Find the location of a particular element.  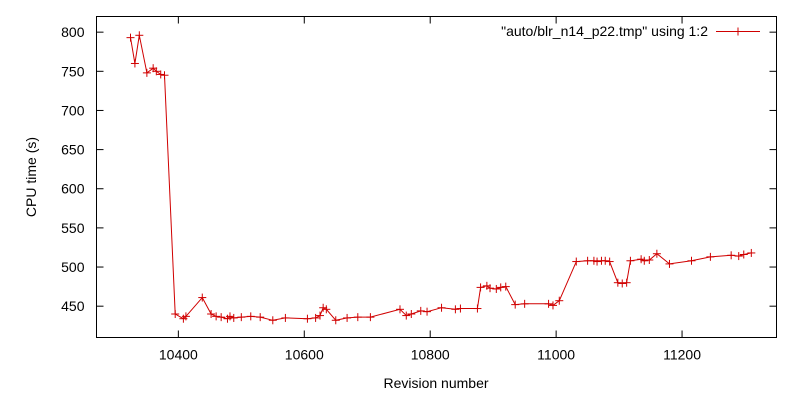

legend-marker is located at coordinates (738, 31).